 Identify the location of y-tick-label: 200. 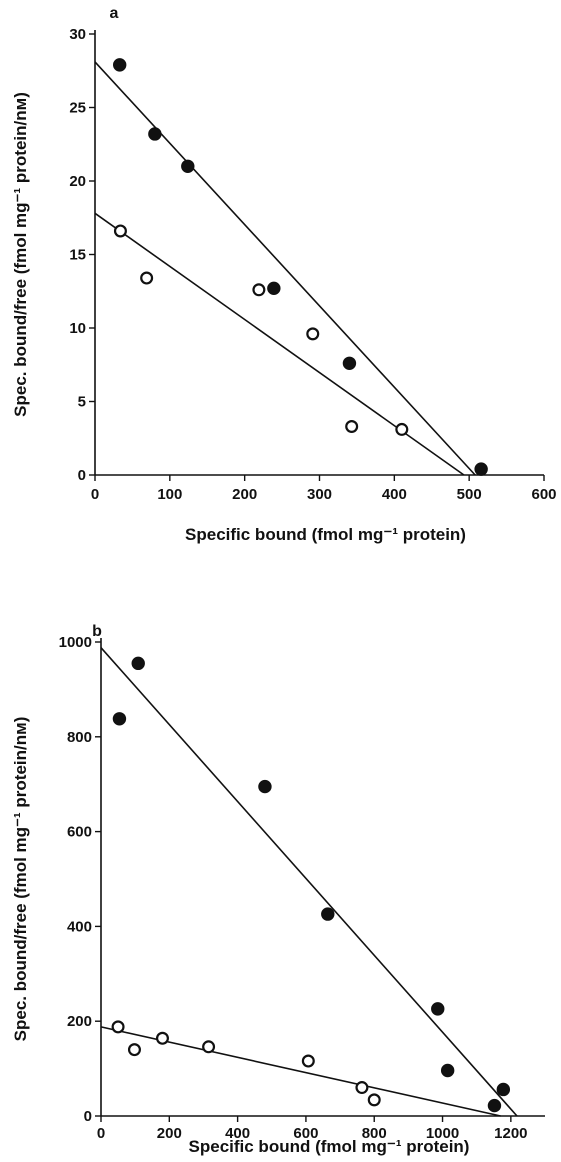
(79, 1021).